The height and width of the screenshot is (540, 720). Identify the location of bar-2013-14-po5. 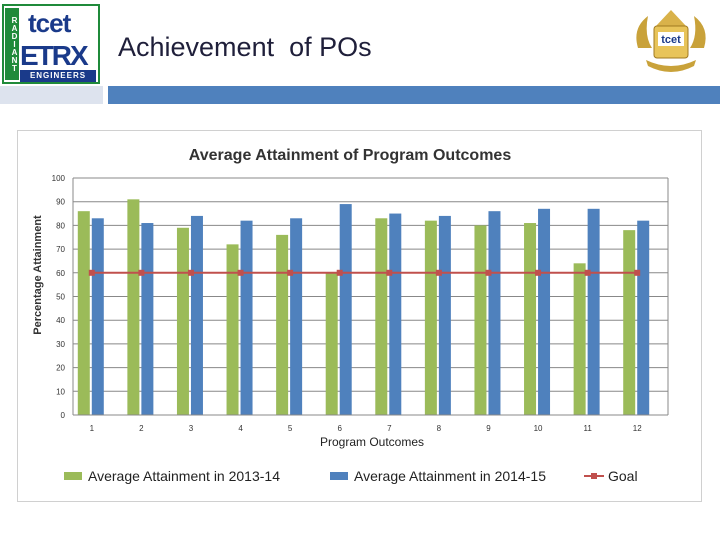
(282, 324).